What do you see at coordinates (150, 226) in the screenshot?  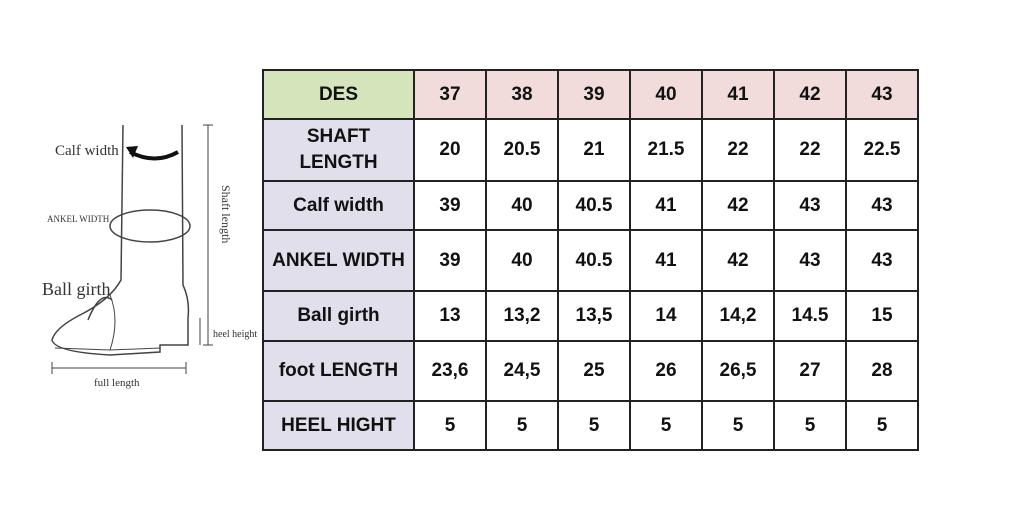 I see `ankle-loop` at bounding box center [150, 226].